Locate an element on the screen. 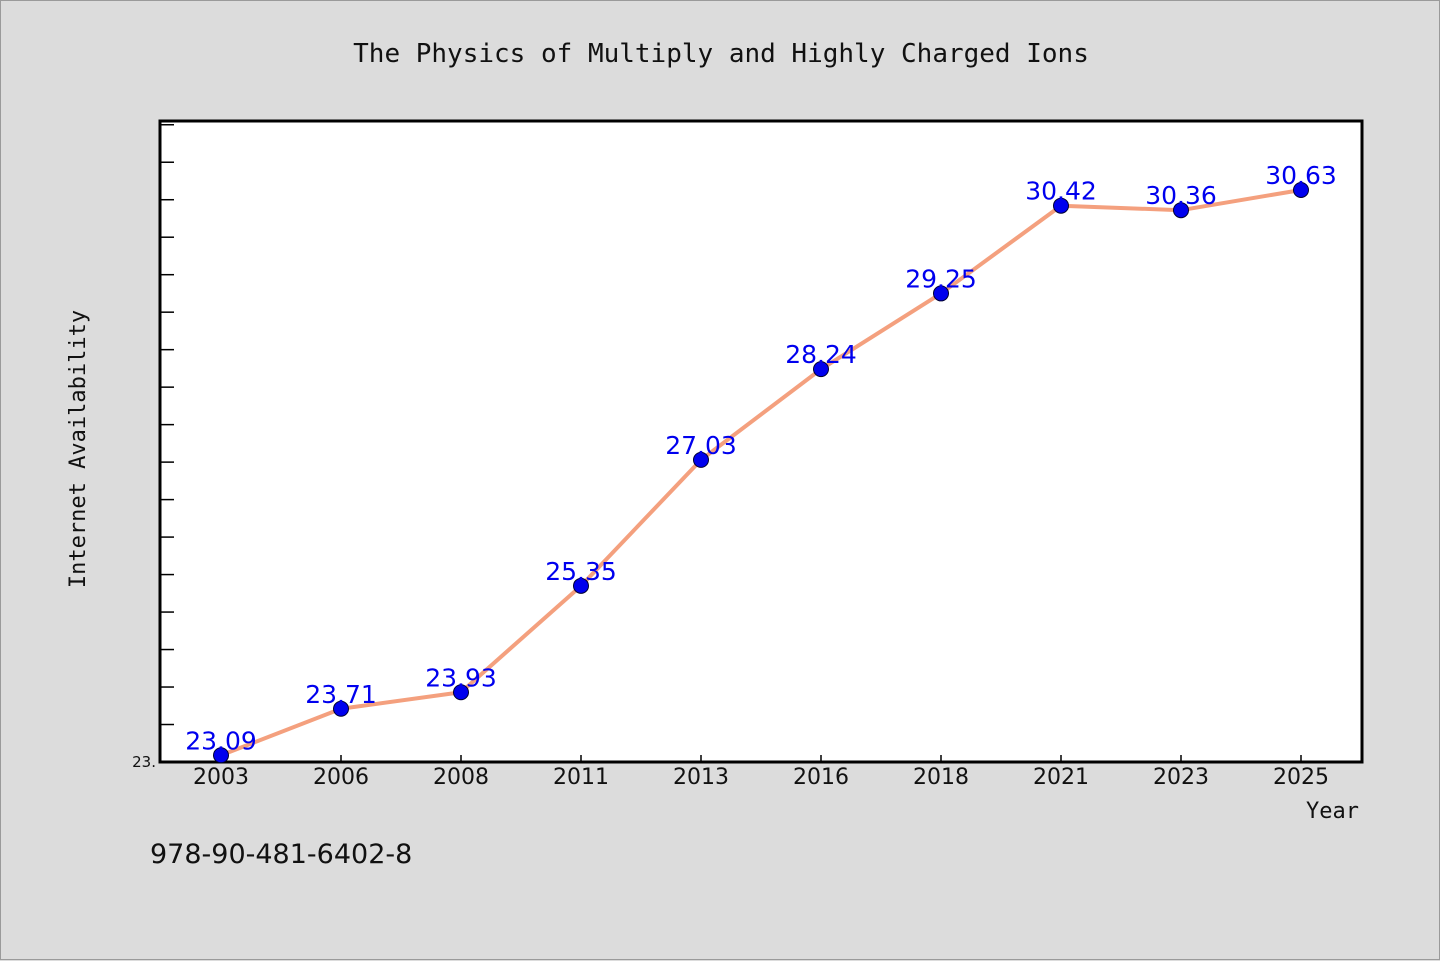 Image resolution: width=1440 pixels, height=961 pixels. x-tick-label: 2025 is located at coordinates (1301, 777).